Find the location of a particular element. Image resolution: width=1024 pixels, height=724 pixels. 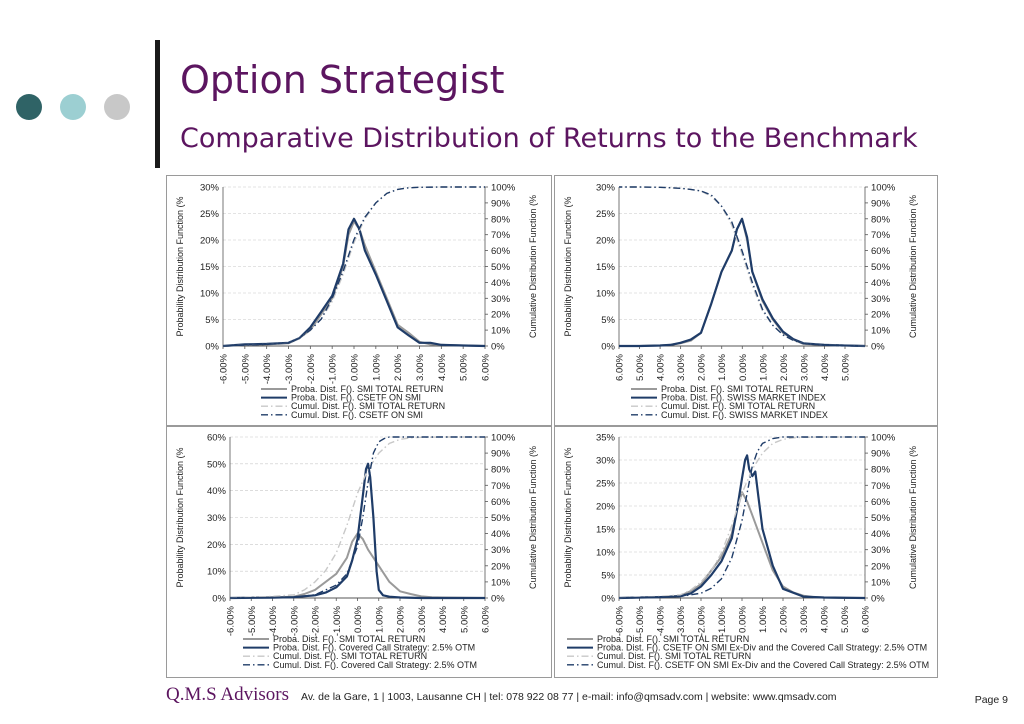

legend-label: Proba. Dist. F(). SWISS MARKET INDEX is located at coordinates (743, 398).